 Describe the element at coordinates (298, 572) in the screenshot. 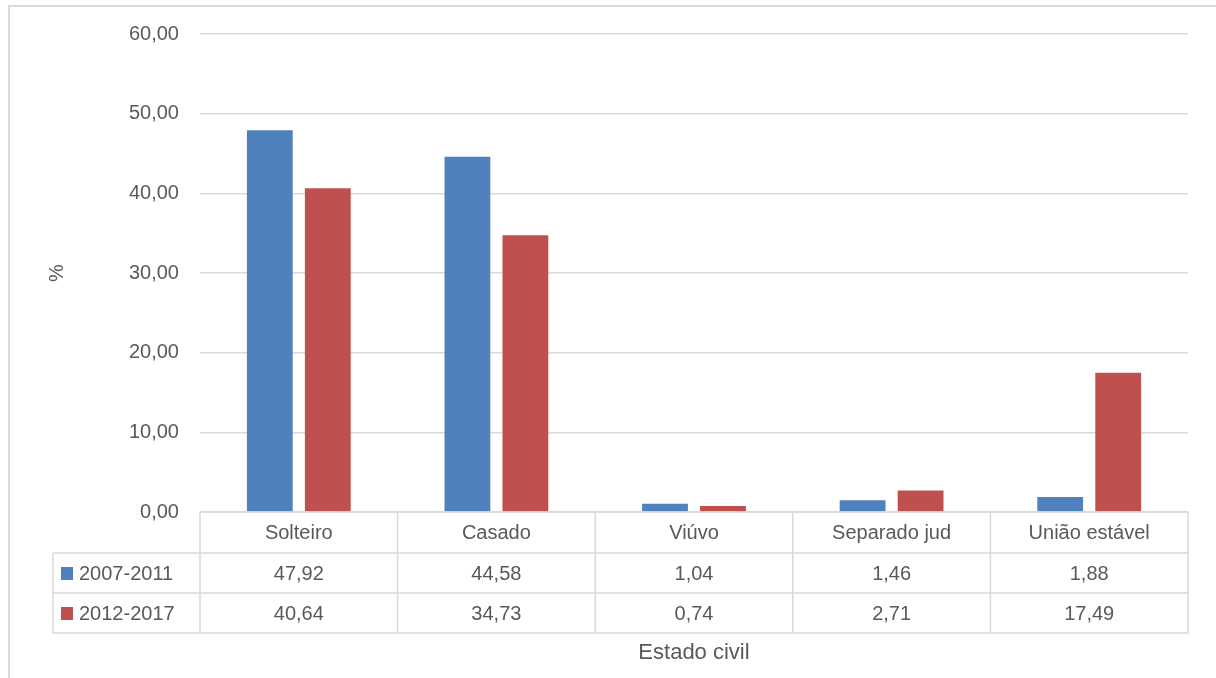

I see `data-label: 47,92` at that location.